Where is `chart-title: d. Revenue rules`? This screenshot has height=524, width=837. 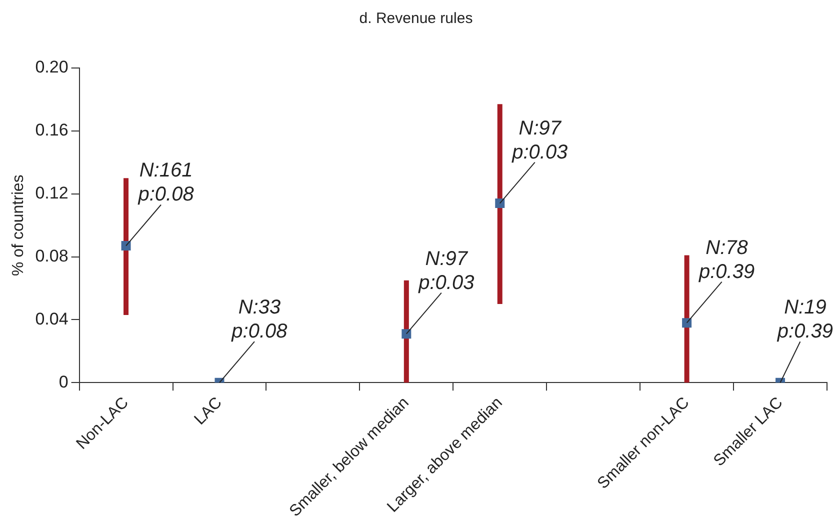
chart-title: d. Revenue rules is located at coordinates (416, 19).